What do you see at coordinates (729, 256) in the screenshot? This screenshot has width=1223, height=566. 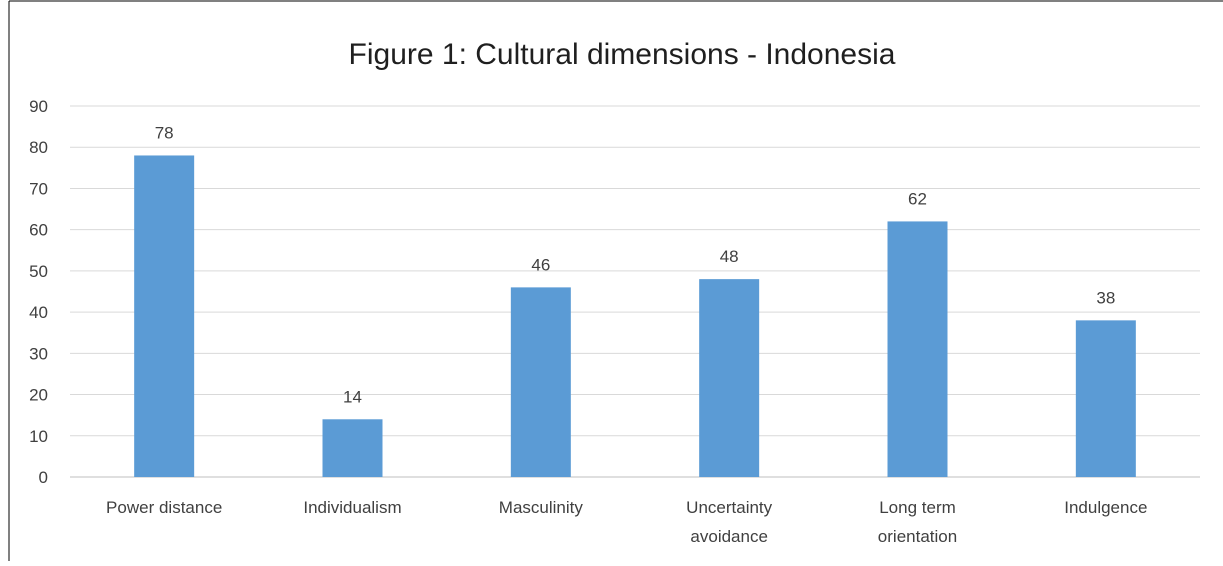 I see `data-label: 48` at bounding box center [729, 256].